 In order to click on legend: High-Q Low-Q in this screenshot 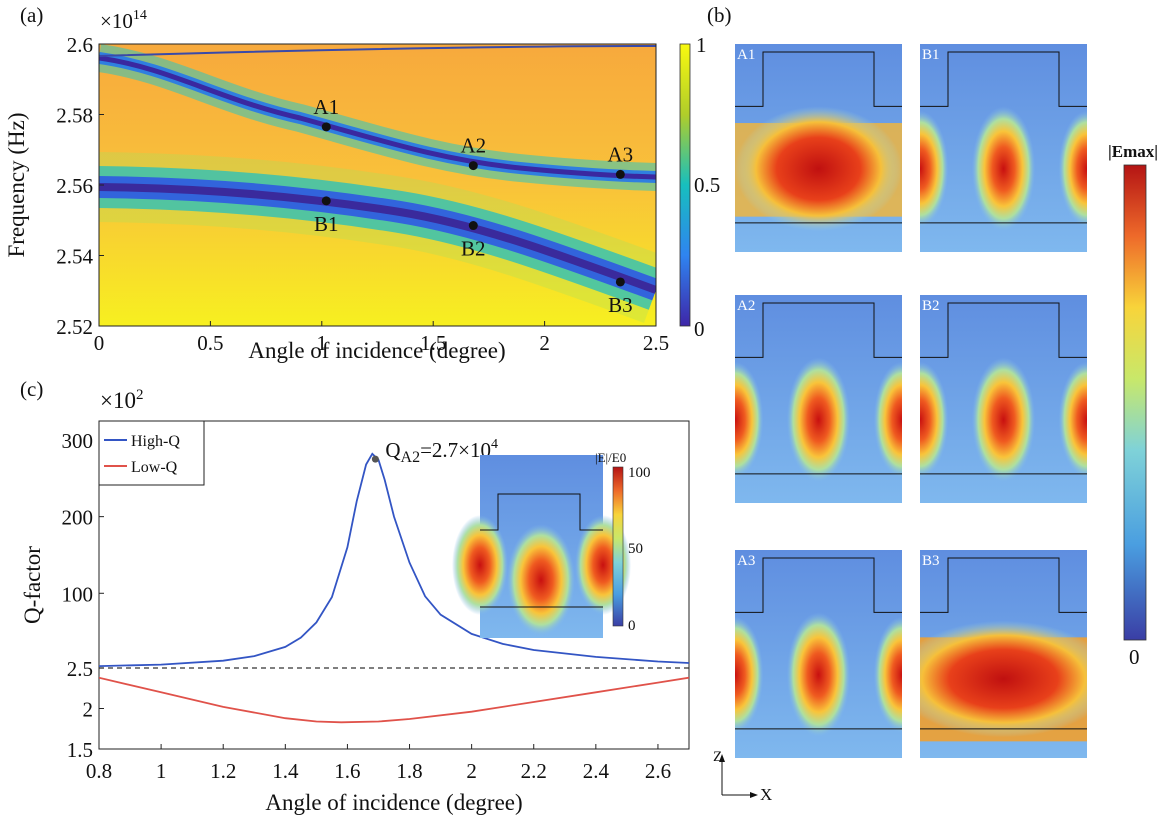, I will do `click(151, 453)`.